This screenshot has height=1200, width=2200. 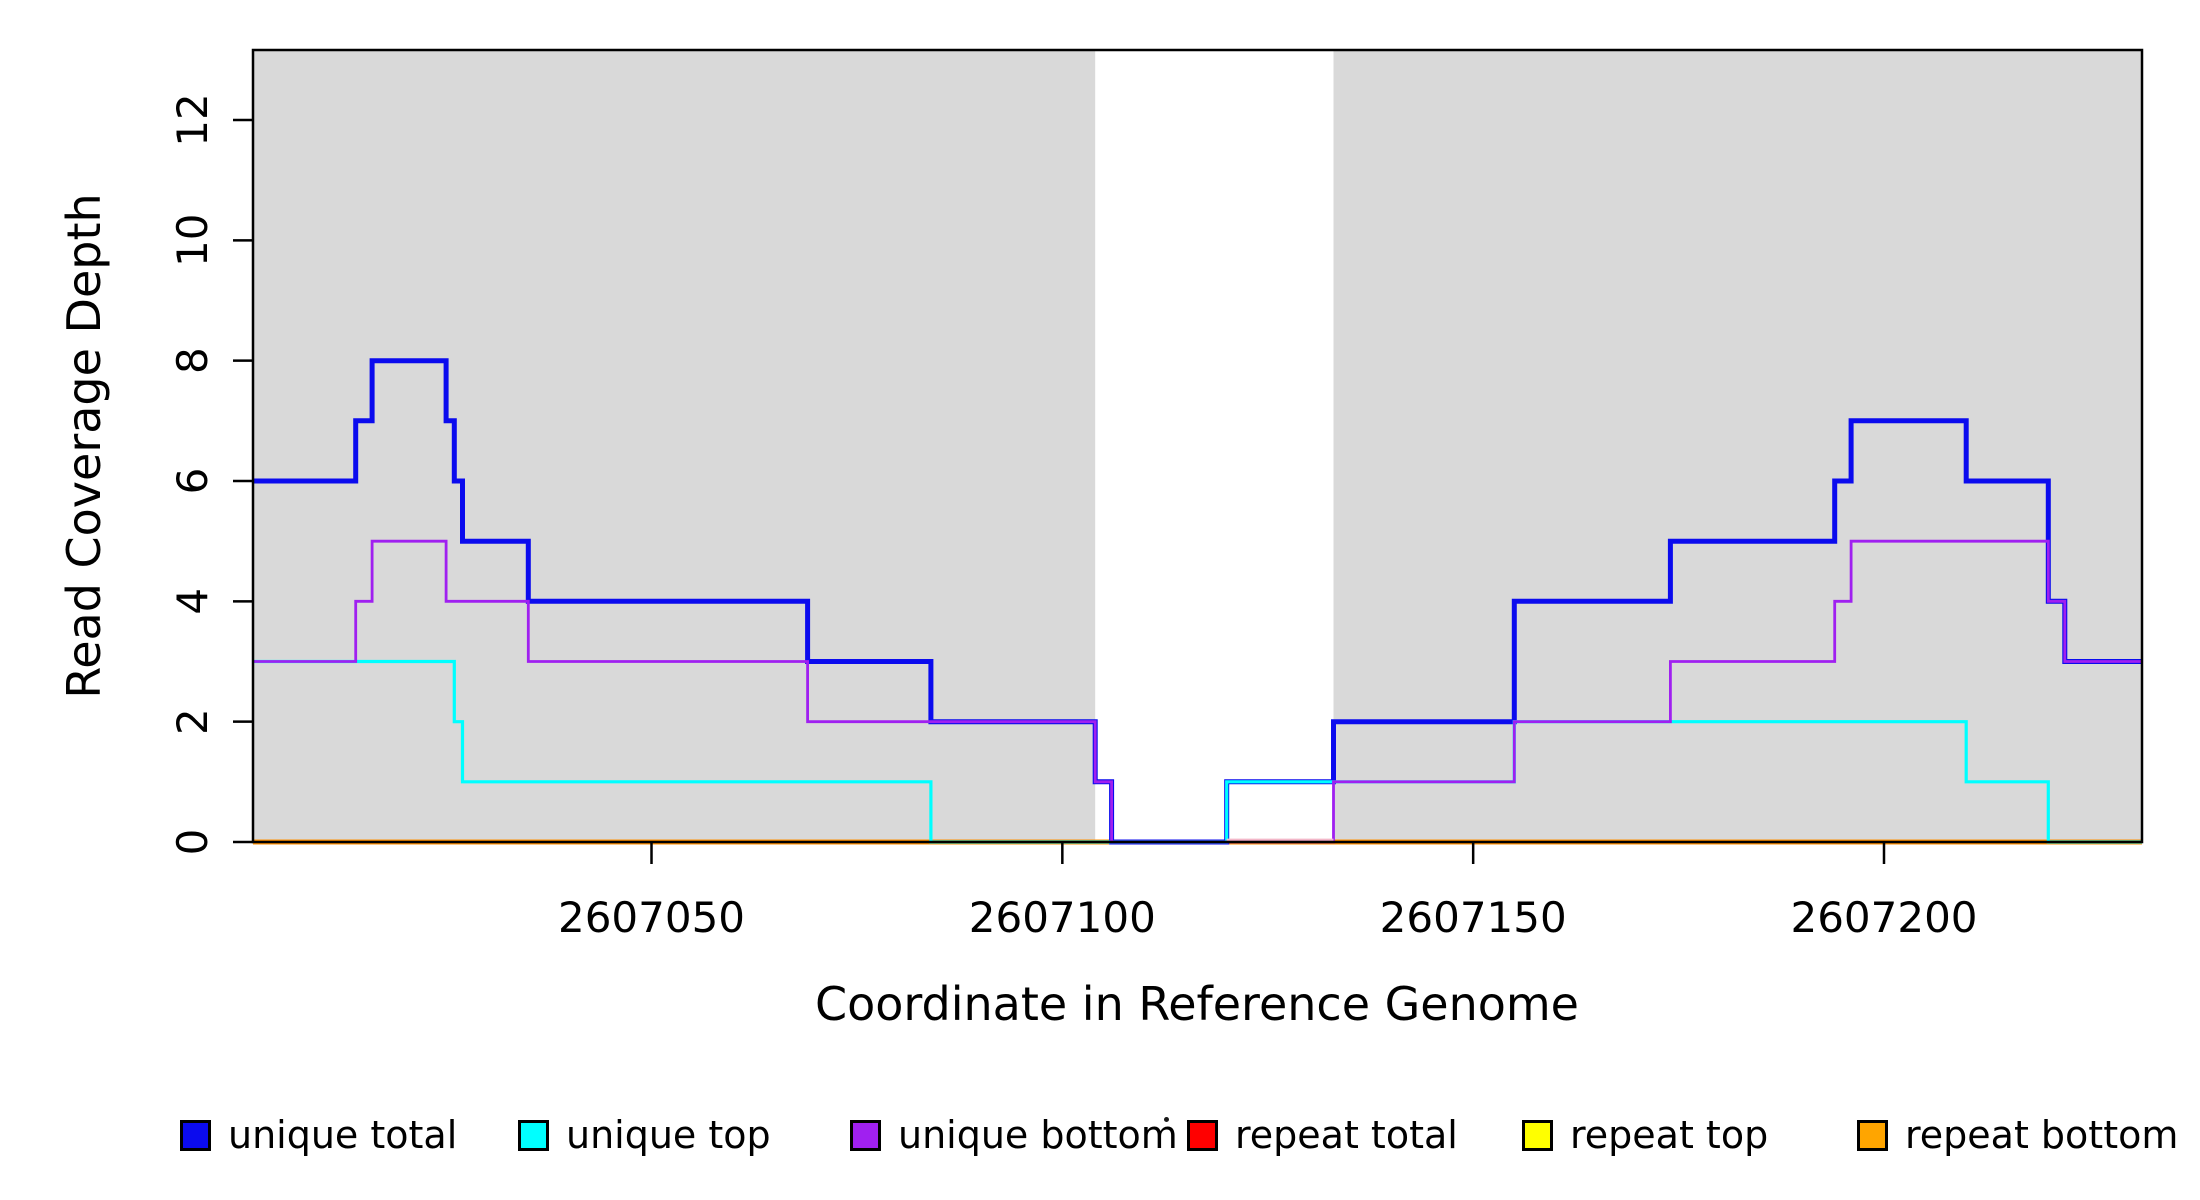 What do you see at coordinates (1537, 1135) in the screenshot?
I see `repeat-top-swatch` at bounding box center [1537, 1135].